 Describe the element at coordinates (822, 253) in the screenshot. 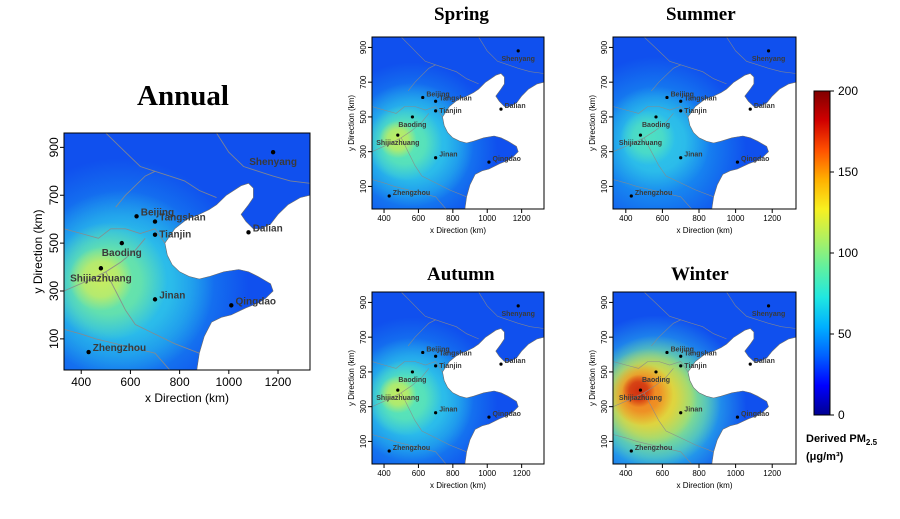

I see `colorbar-ramp` at that location.